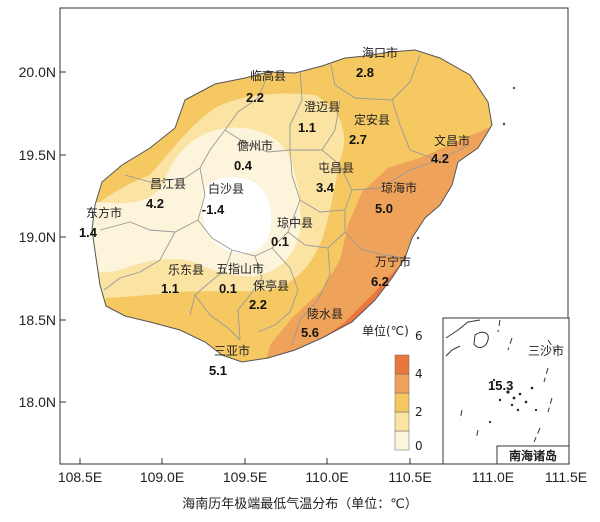  What do you see at coordinates (271, 285) in the screenshot?
I see `station-name: 保亭县` at bounding box center [271, 285].